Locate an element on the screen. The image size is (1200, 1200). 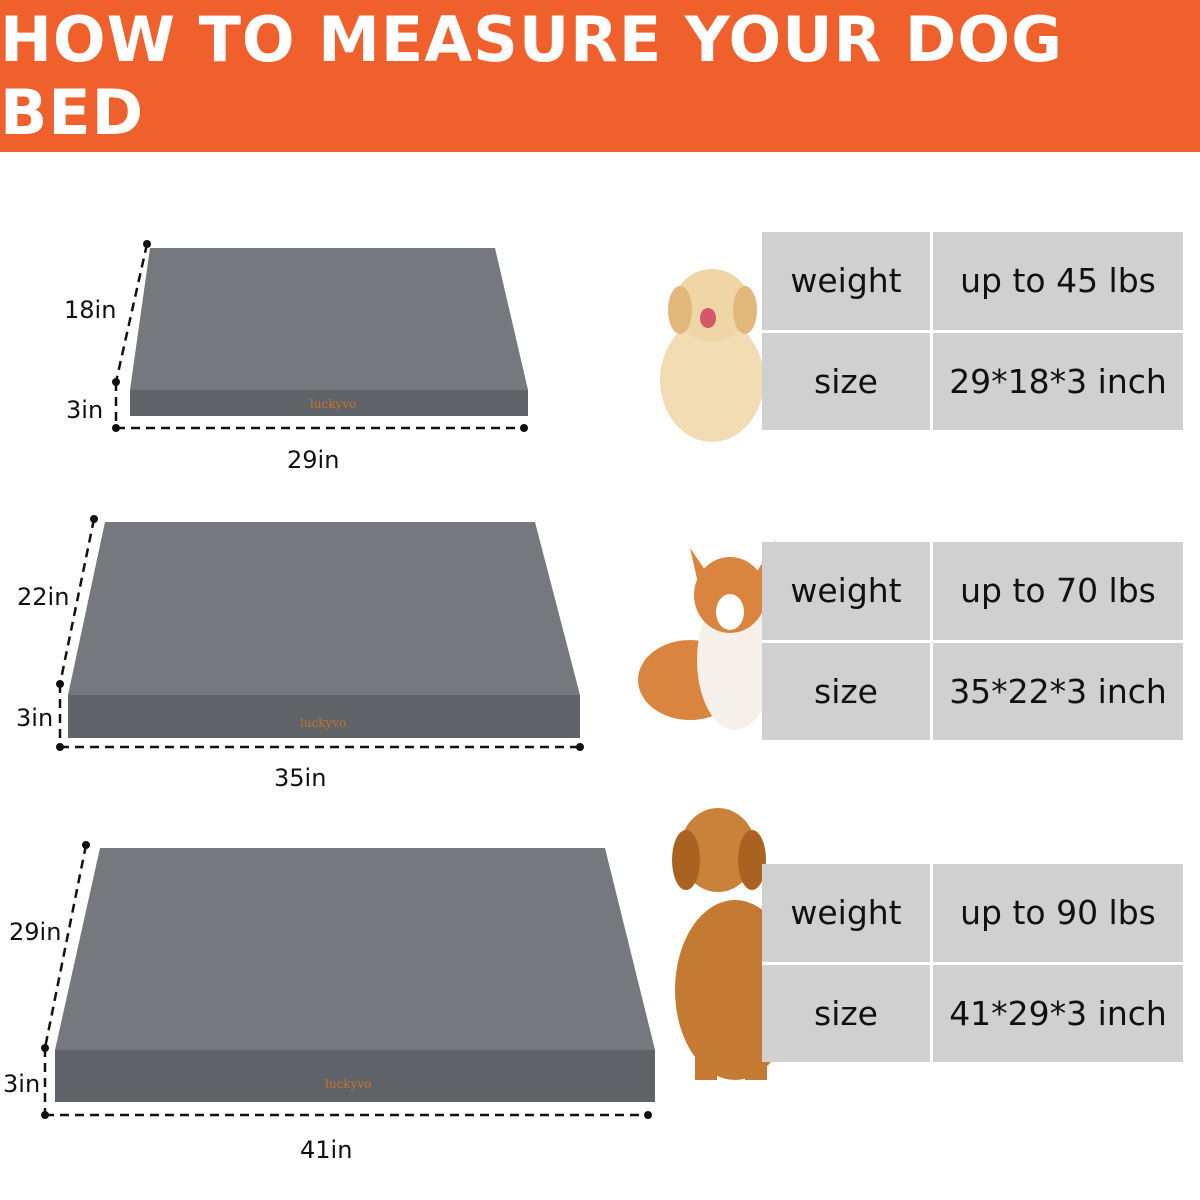
width-label: 35in is located at coordinates (300, 778).